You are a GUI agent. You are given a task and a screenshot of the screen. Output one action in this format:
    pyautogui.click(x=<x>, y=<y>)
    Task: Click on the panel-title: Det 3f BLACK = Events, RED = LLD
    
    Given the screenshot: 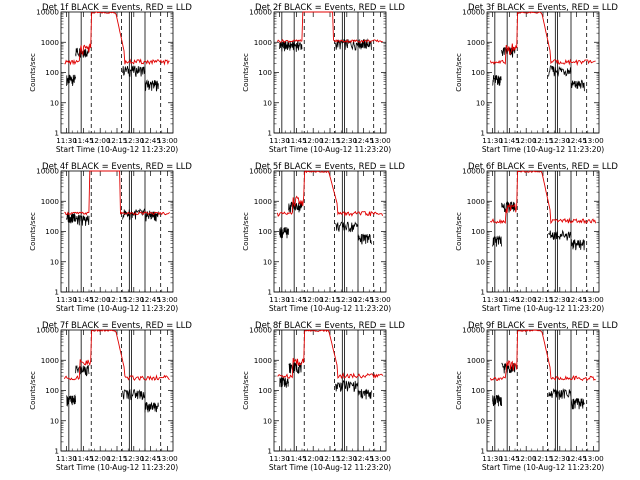 What is the action you would take?
    pyautogui.click(x=543, y=8)
    